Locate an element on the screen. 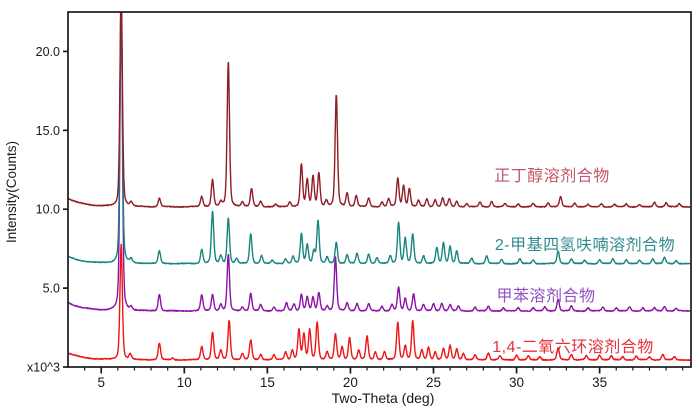 The width and height of the screenshot is (700, 413). x-tick-label: 5 is located at coordinates (101, 382).